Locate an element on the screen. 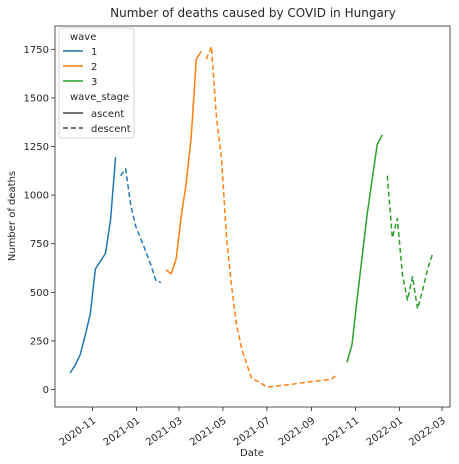 Image resolution: width=459 pixels, height=464 pixels. x-tick-label: 2021-05 is located at coordinates (208, 431).